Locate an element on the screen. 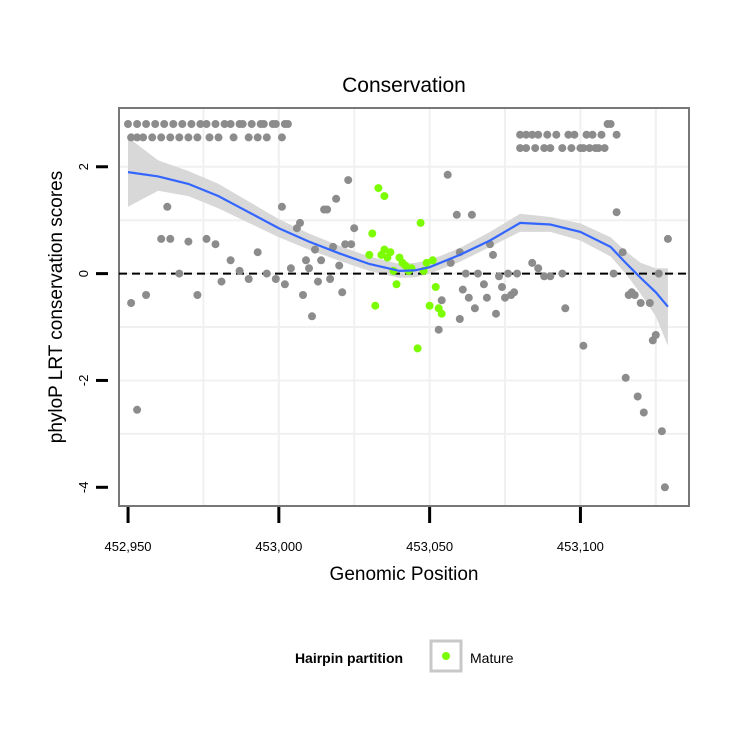  y-tick-label: -4 is located at coordinates (83, 488).